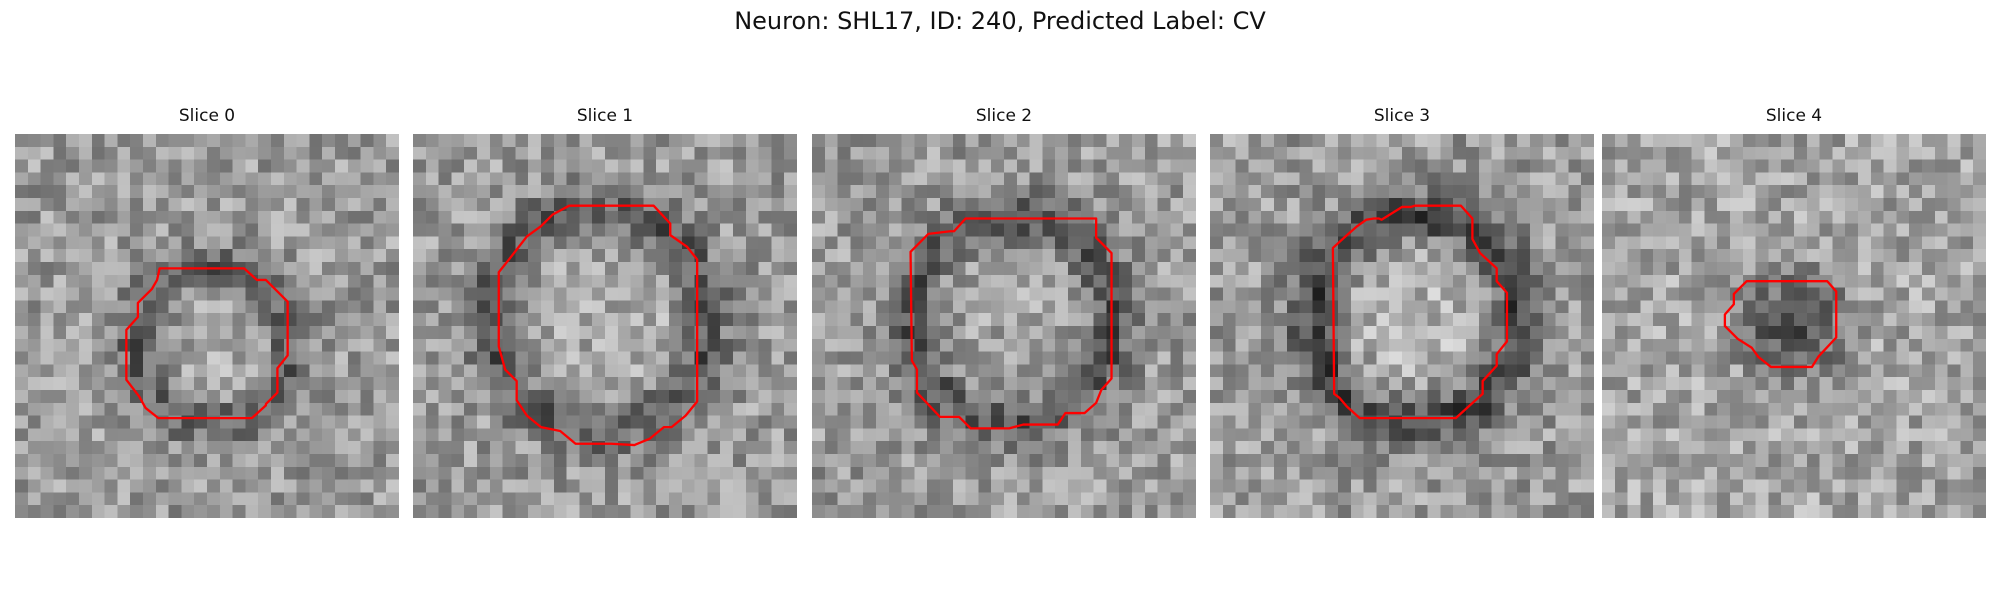 The height and width of the screenshot is (600, 2000). I want to click on slice-title-2: Slice 2, so click(1004, 116).